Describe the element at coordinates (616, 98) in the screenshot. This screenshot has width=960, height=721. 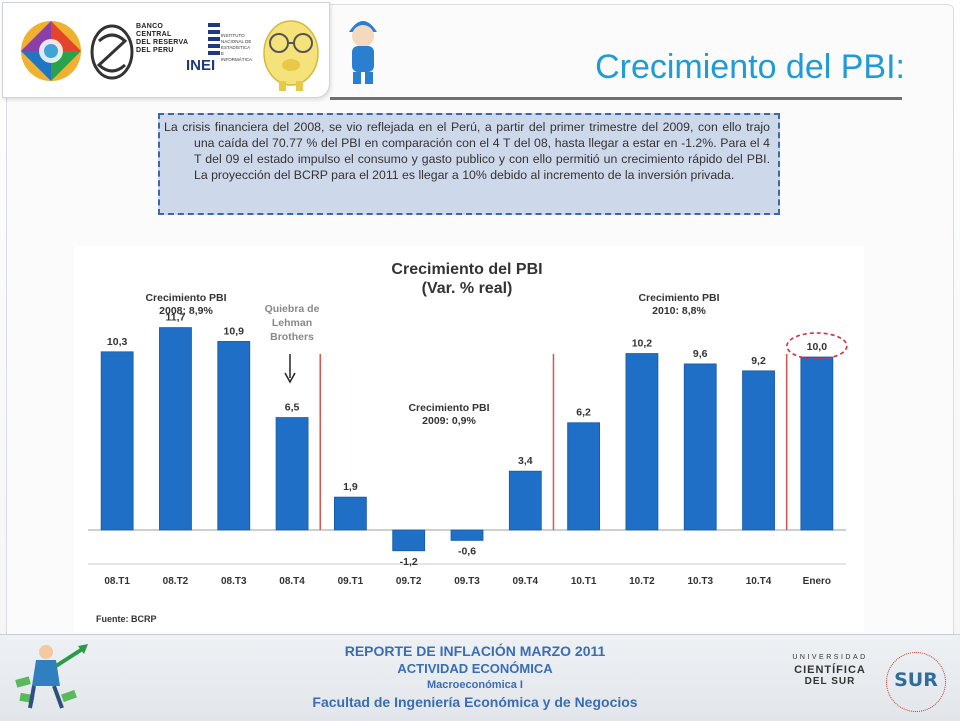
I see `title-divider` at that location.